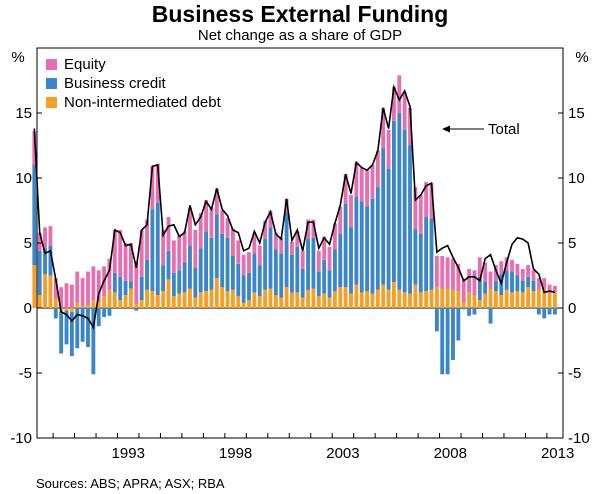 This screenshot has width=600, height=494. Describe the element at coordinates (21, 438) in the screenshot. I see `y-tick-label: -10` at that location.